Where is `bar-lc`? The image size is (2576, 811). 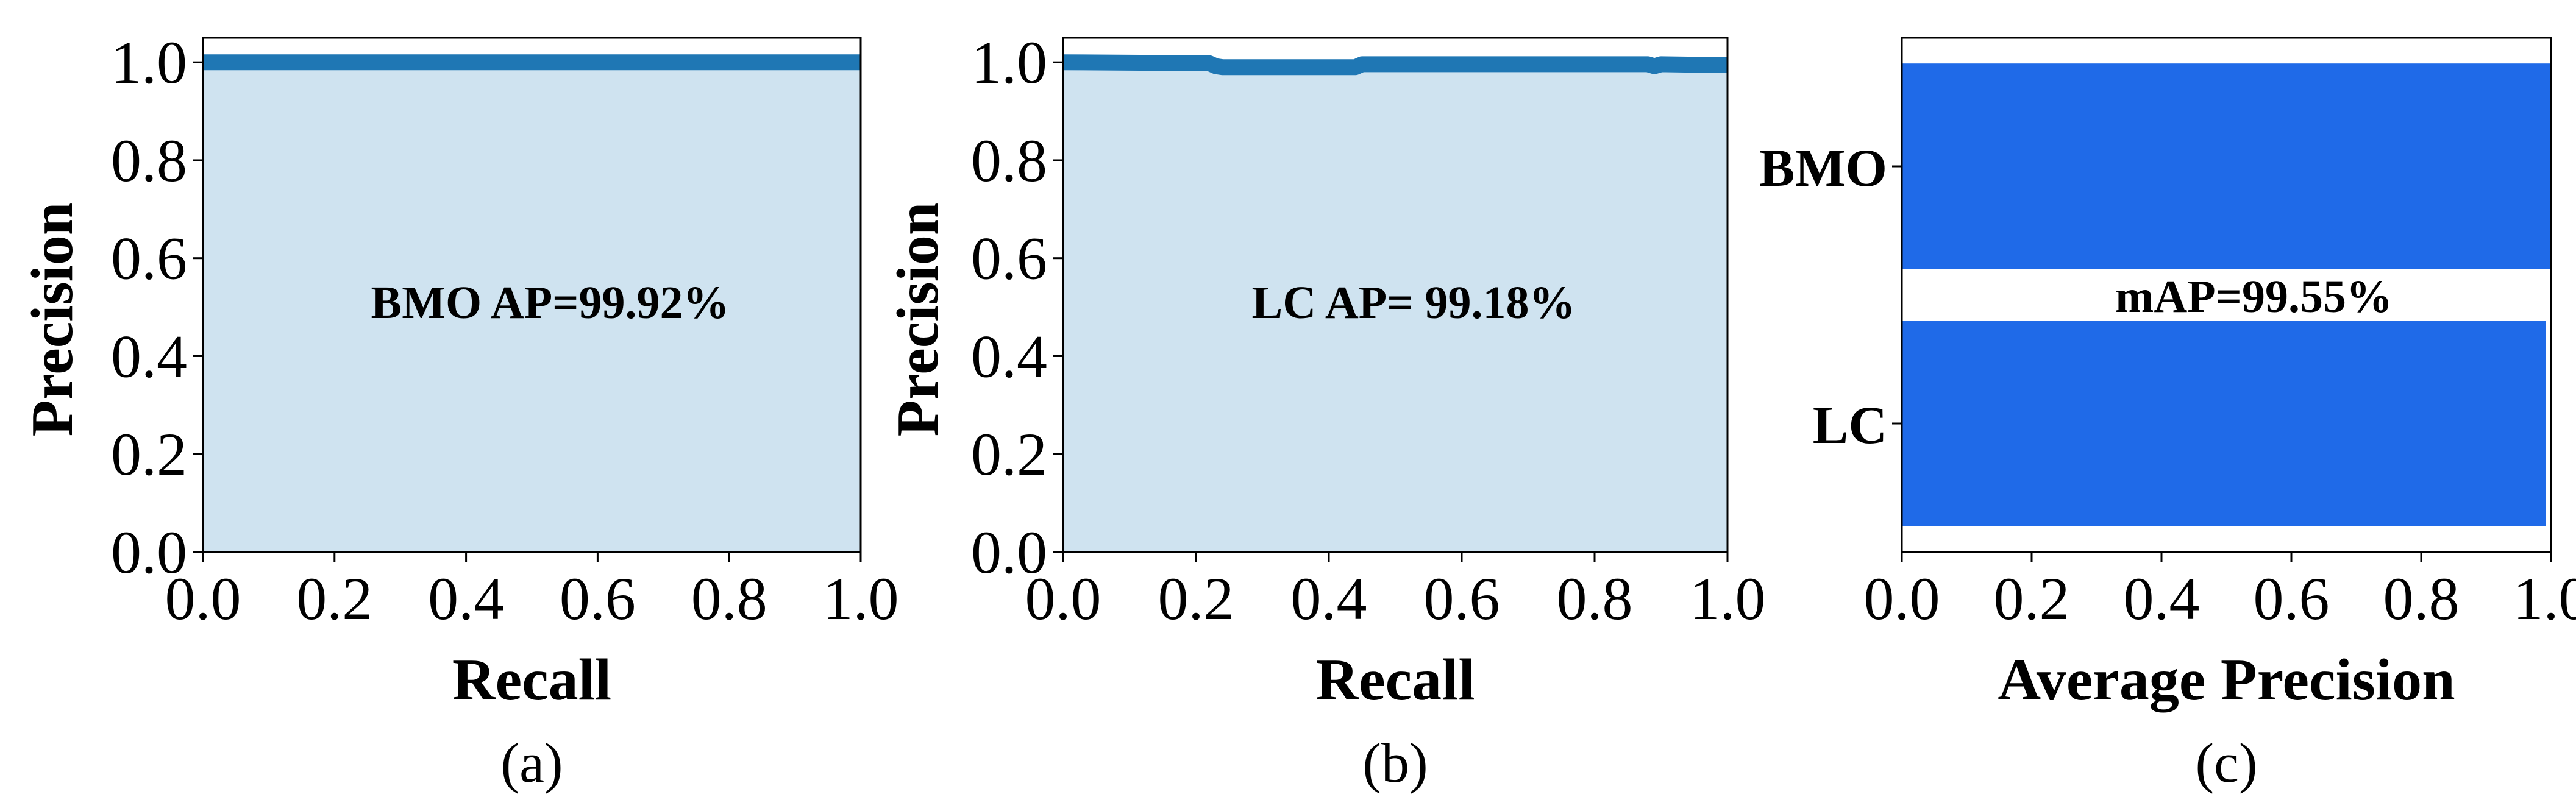 bar-lc is located at coordinates (2224, 424).